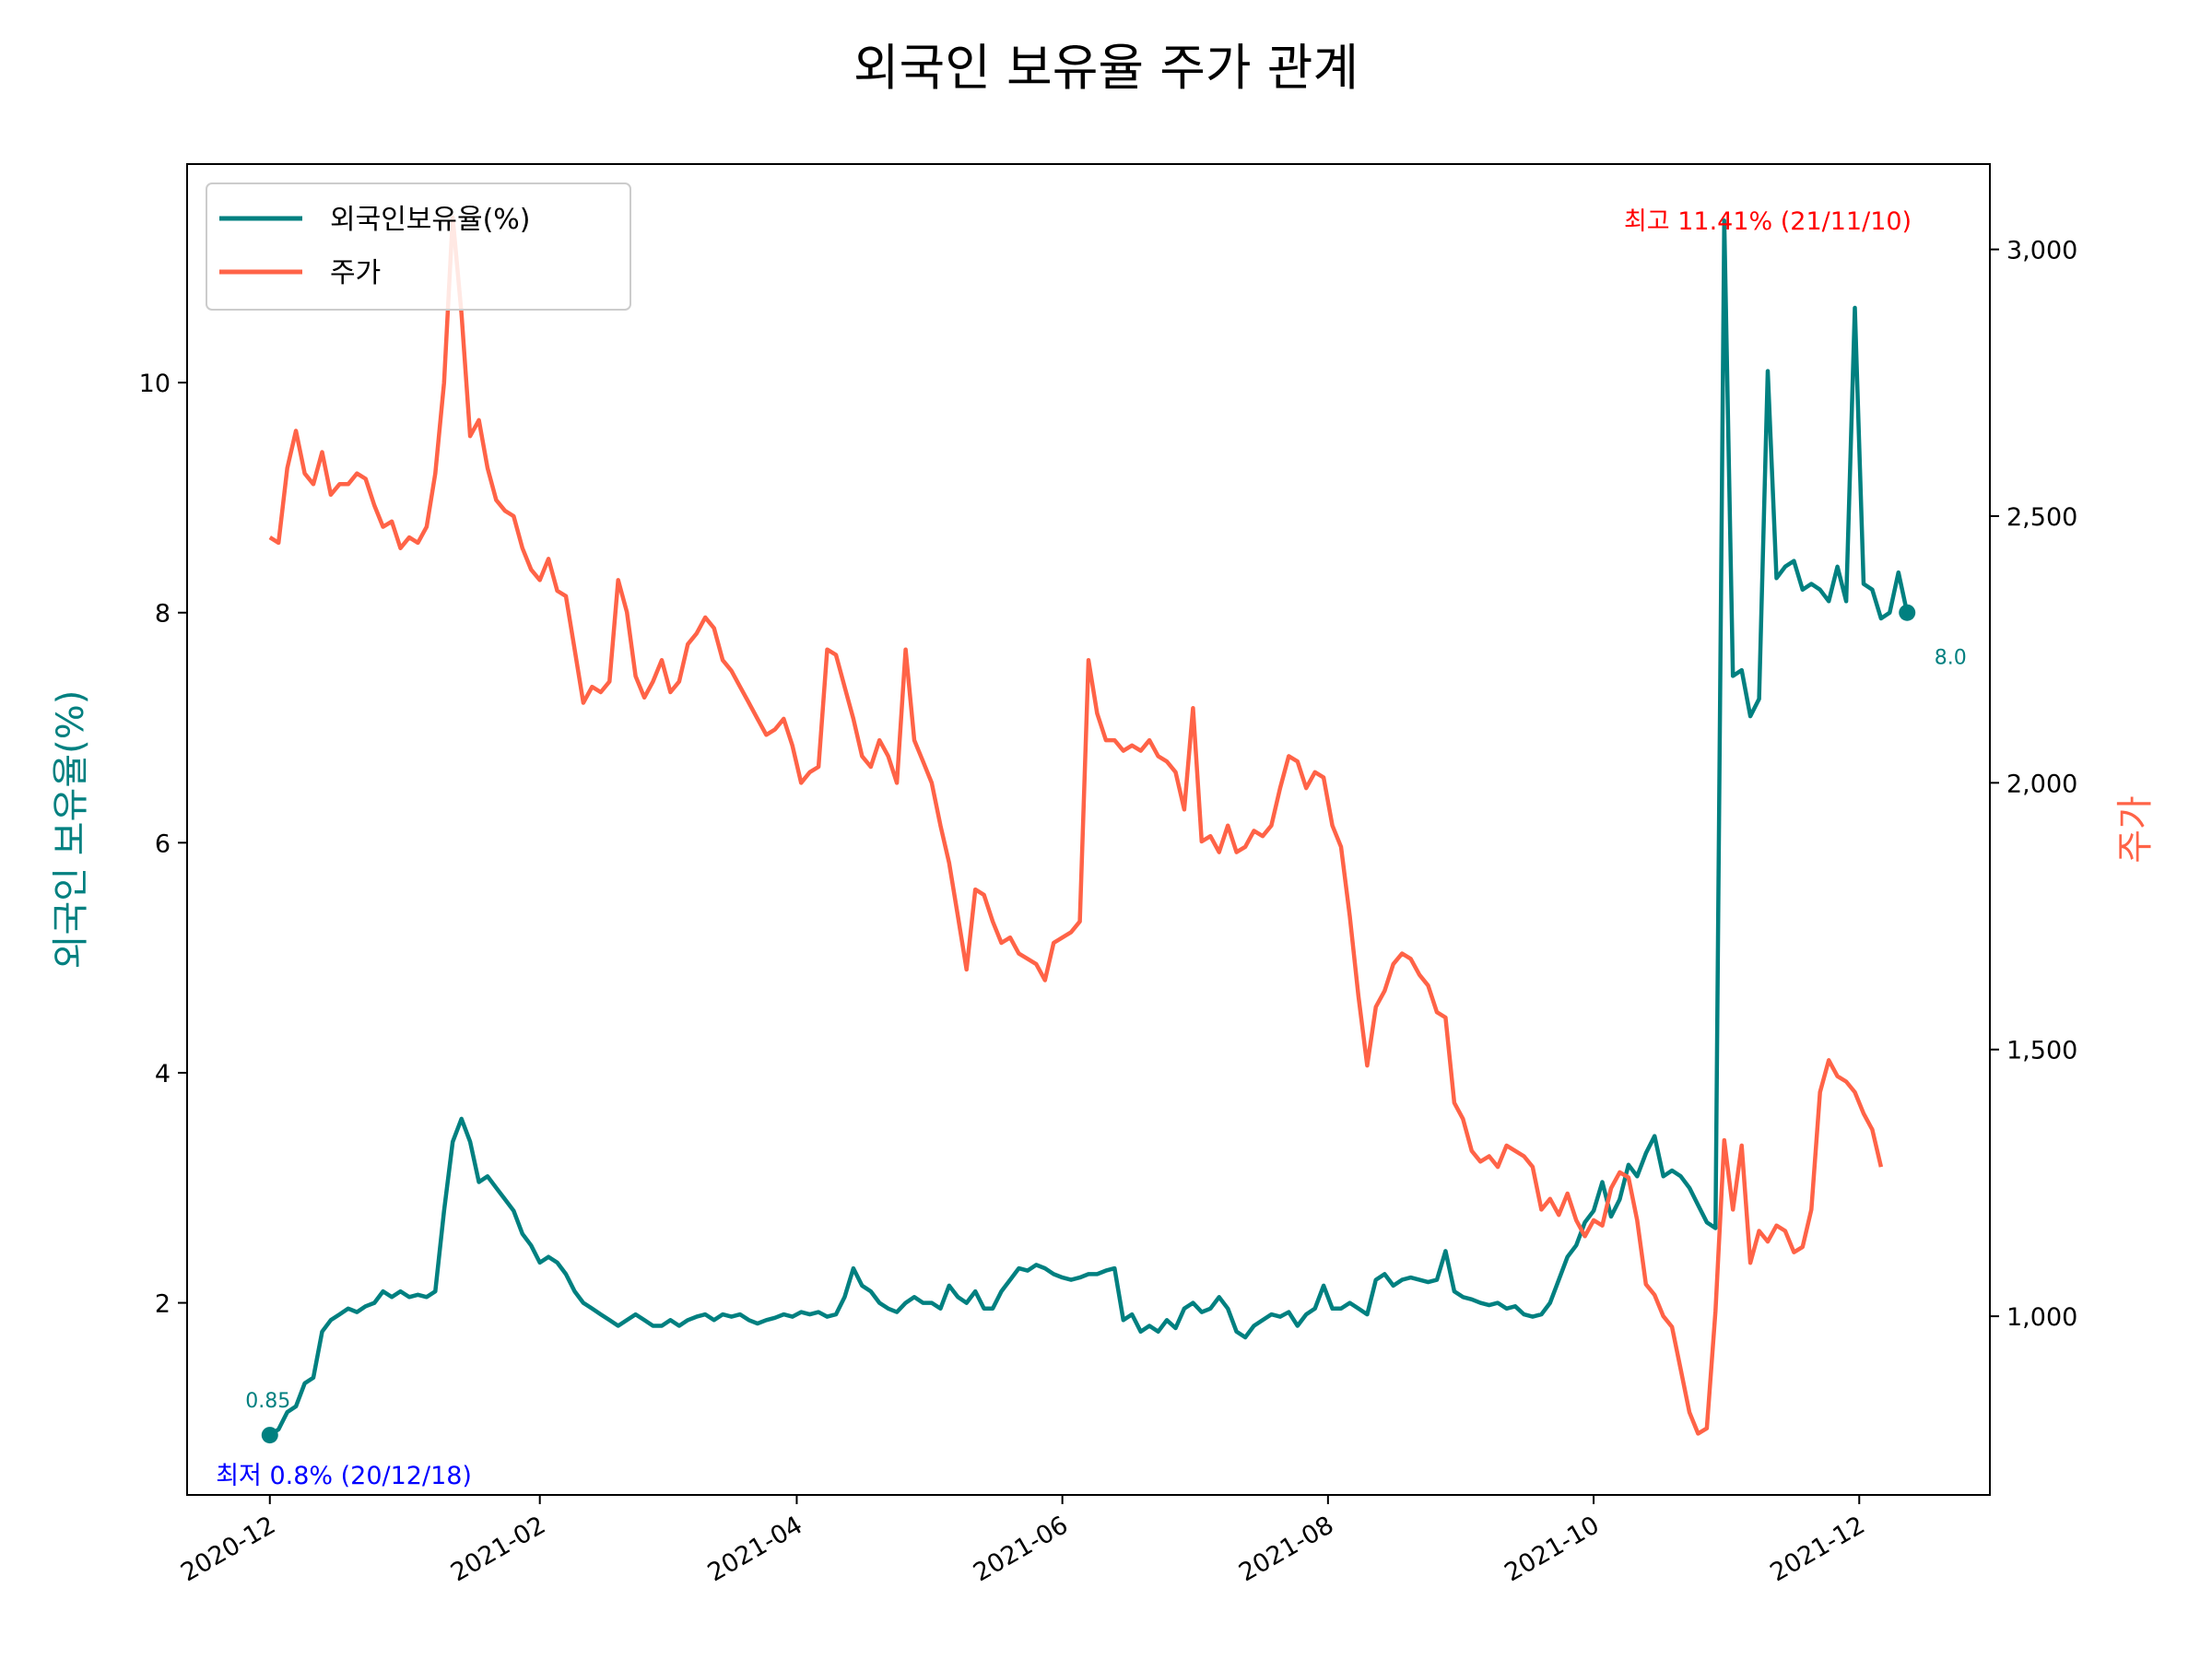 The height and width of the screenshot is (1659, 2212). Describe the element at coordinates (2041, 517) in the screenshot. I see `y-right-tick-label: 2,500` at that location.